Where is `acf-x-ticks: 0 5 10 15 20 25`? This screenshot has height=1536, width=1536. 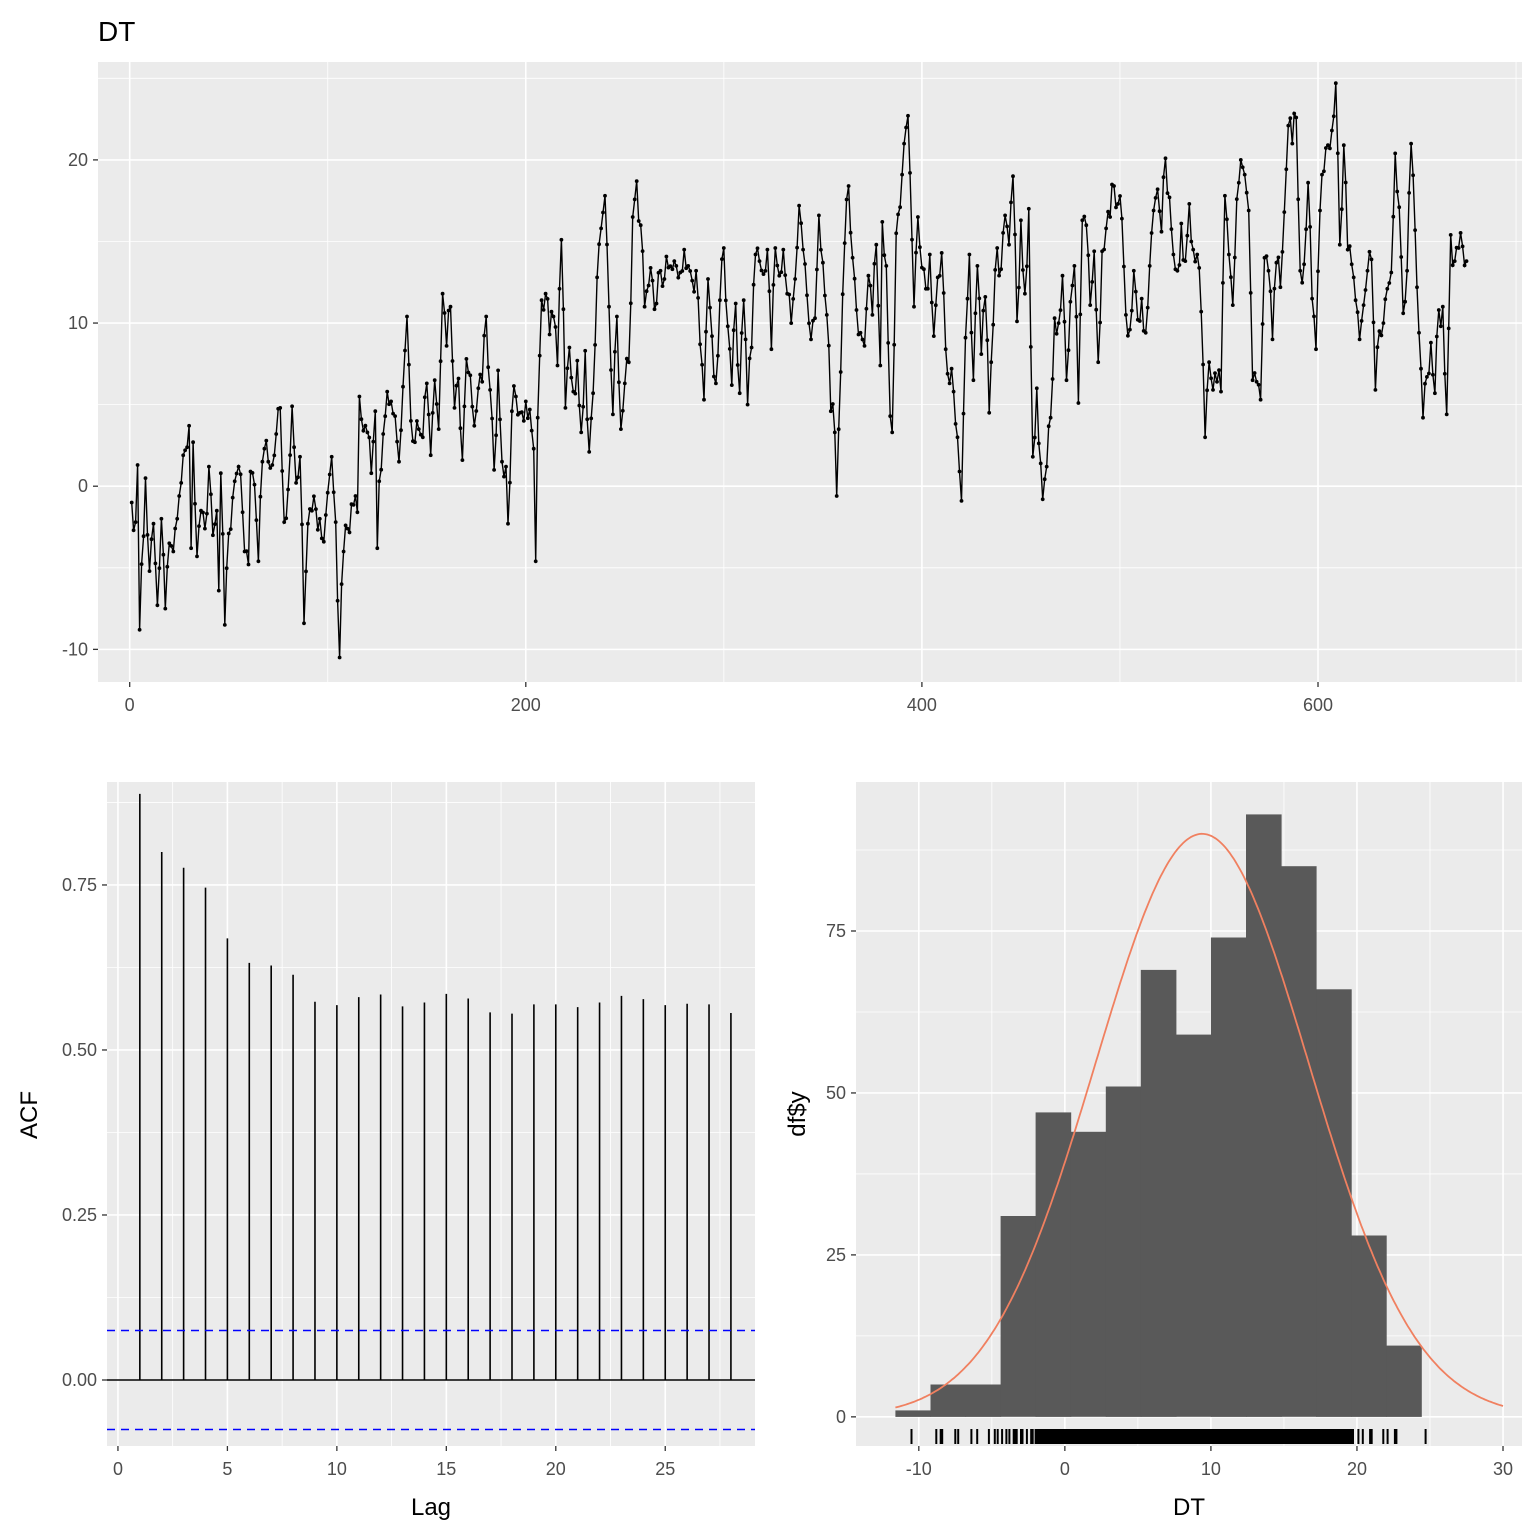 acf-x-ticks: 0 5 10 15 20 25 is located at coordinates (394, 1462).